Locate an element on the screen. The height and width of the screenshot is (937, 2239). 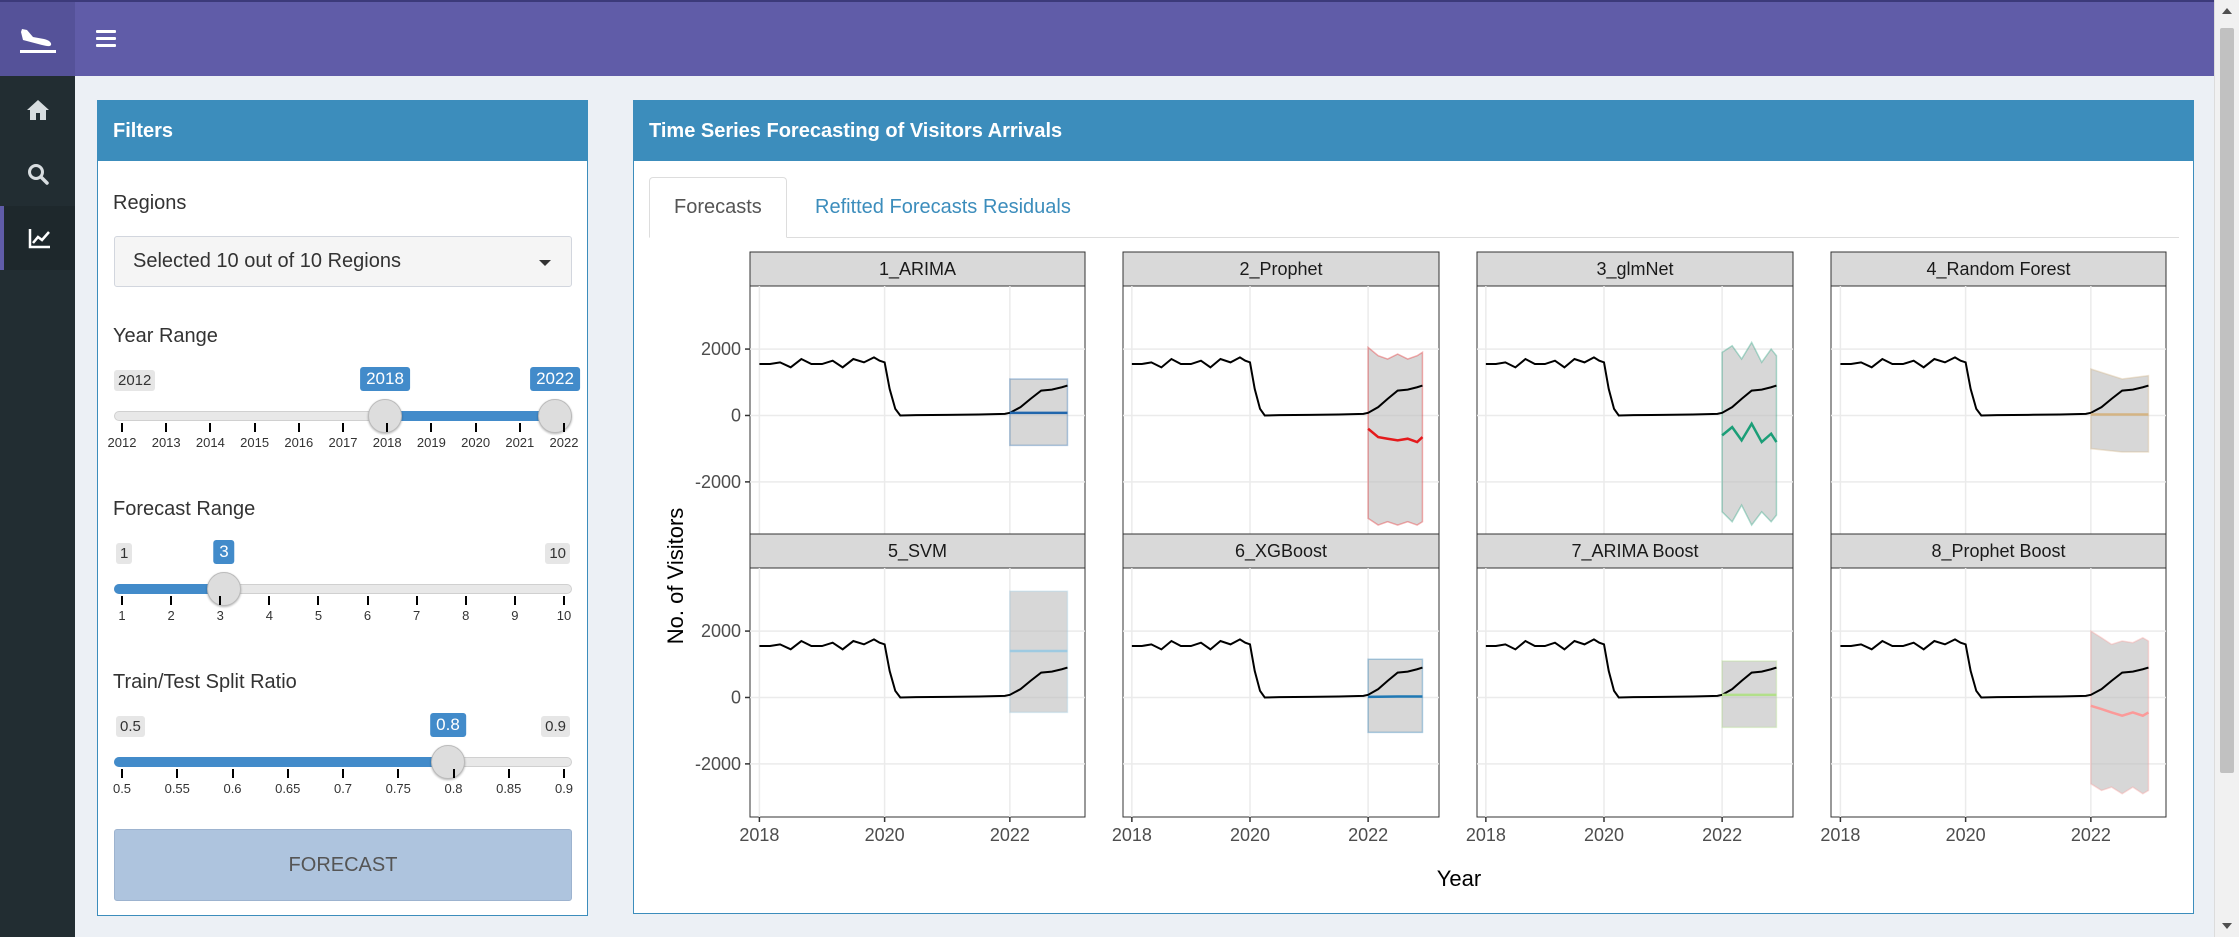
scroll-down-arrow is located at coordinates (2227, 926).